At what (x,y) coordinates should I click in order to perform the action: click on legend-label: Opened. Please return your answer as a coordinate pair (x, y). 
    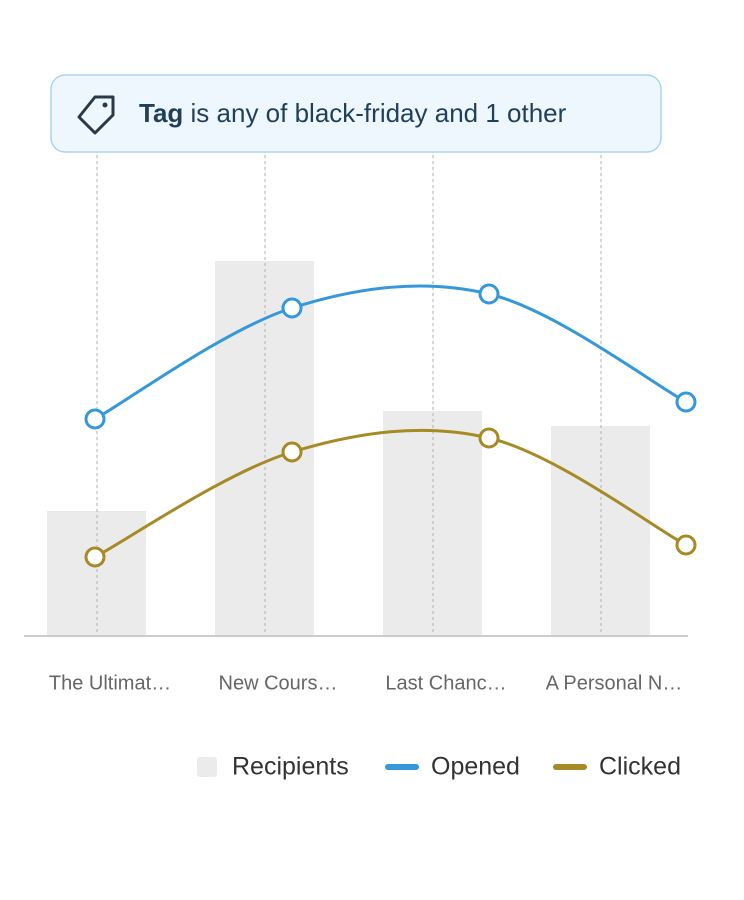
    Looking at the image, I should click on (475, 767).